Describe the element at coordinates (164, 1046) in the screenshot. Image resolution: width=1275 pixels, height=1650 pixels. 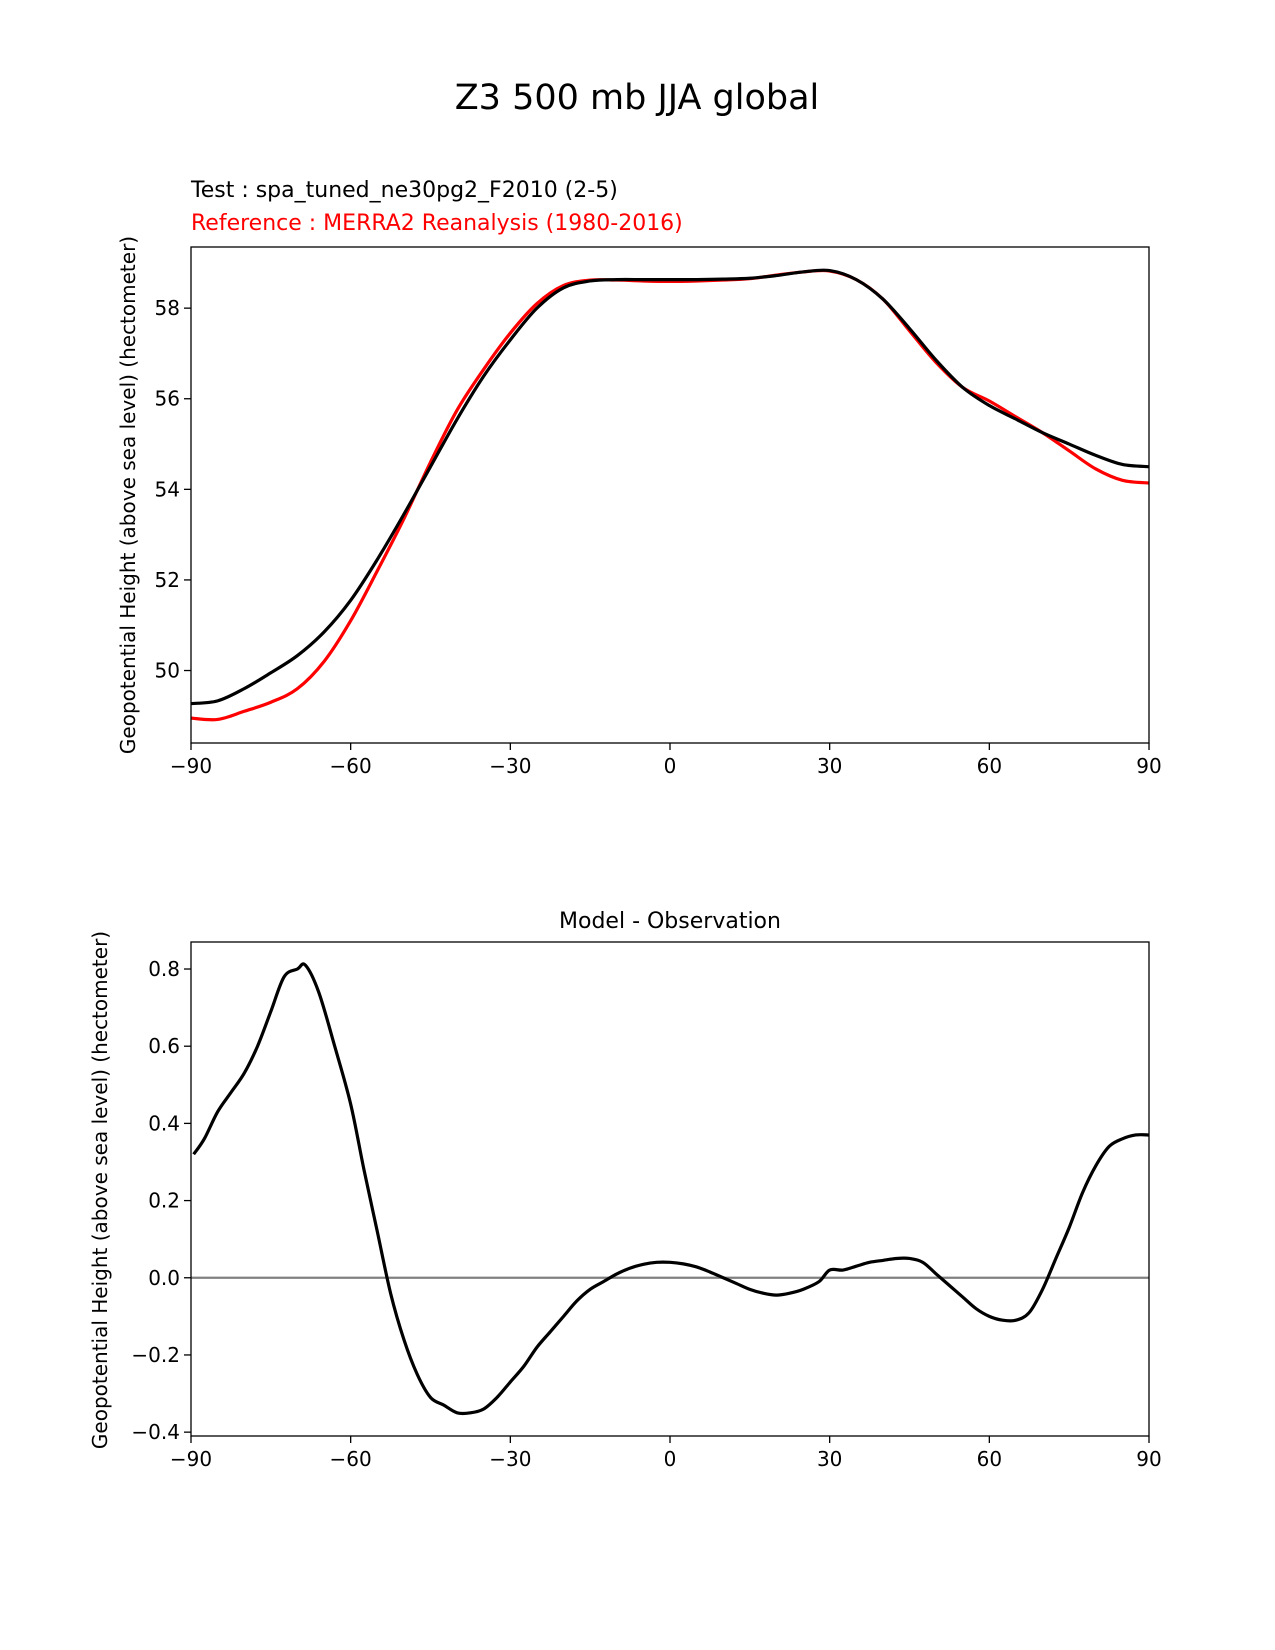
I see `bottom-y-tick-label: 0.6` at that location.